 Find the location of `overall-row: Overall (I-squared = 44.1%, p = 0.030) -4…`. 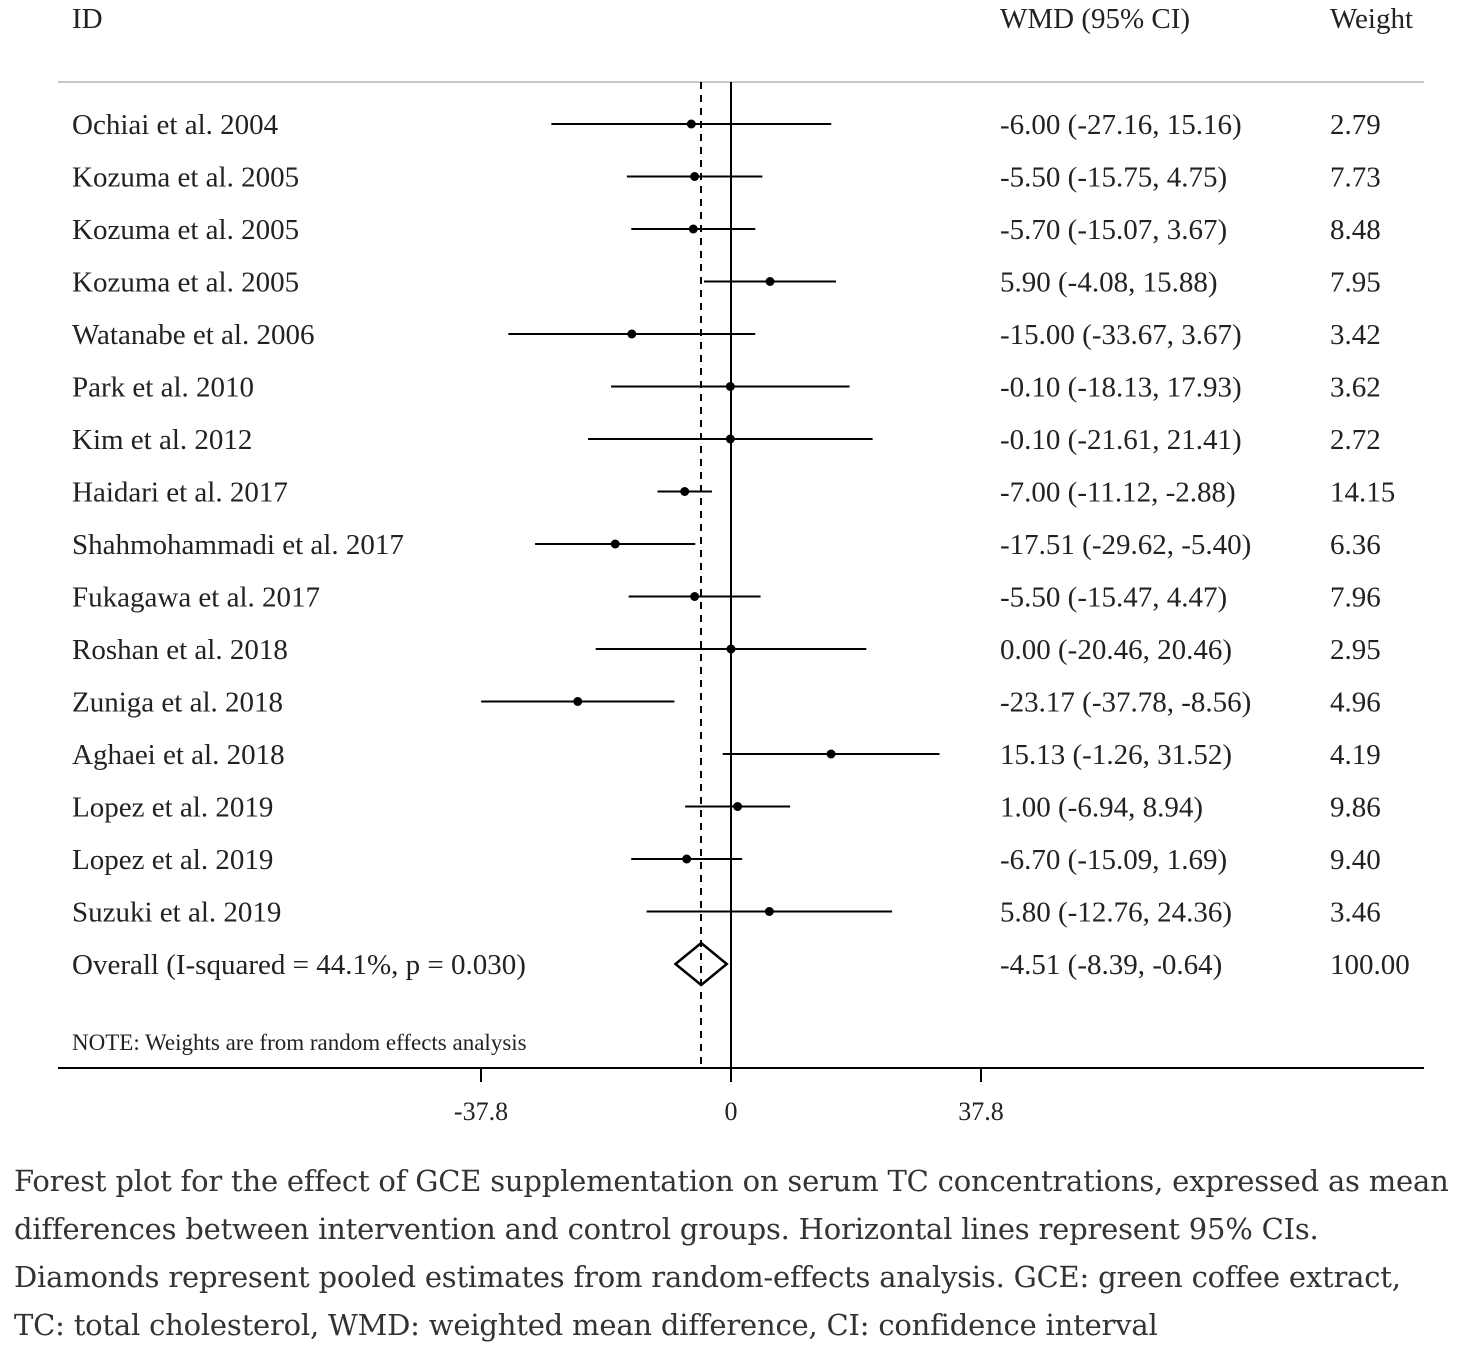

overall-row: Overall (I-squared = 44.1%, p = 0.030) -4… is located at coordinates (741, 964).